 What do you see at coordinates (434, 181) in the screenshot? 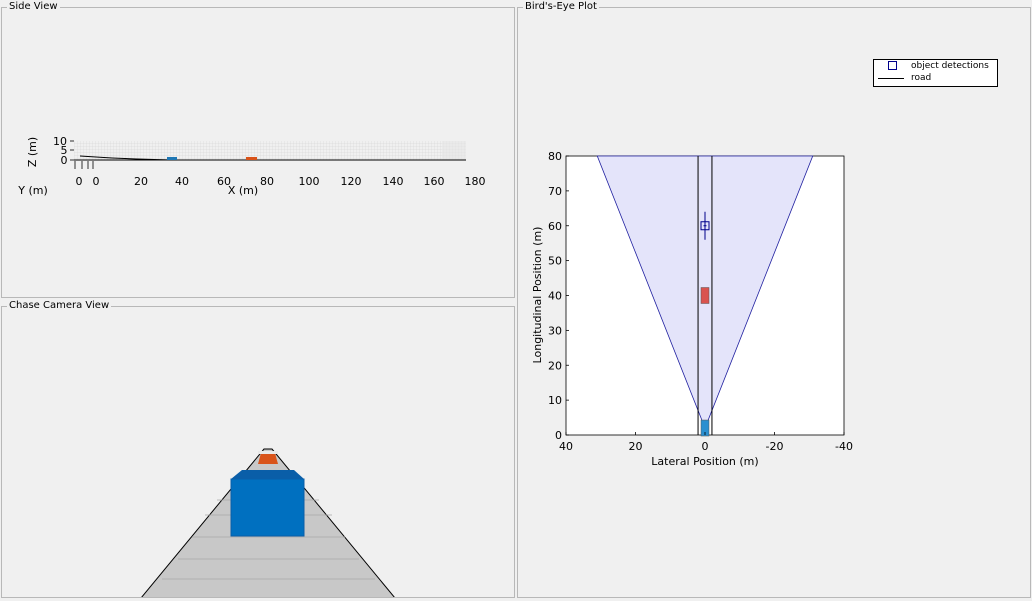
I see `x-tick-160: 160` at bounding box center [434, 181].